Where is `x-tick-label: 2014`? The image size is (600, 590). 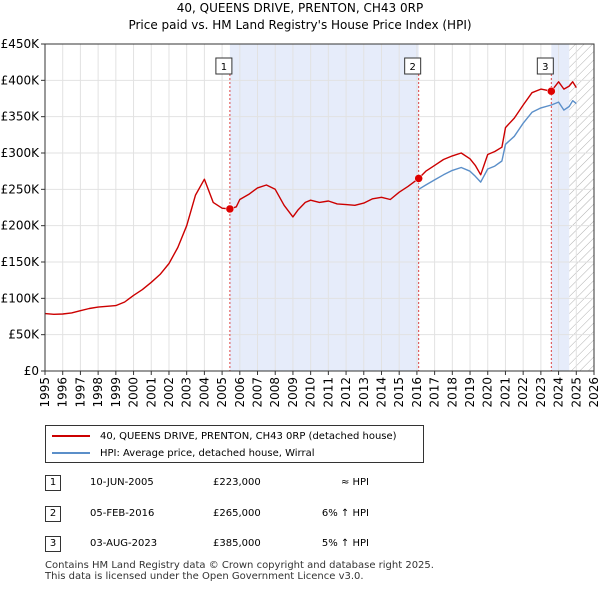 x-tick-label: 2014 is located at coordinates (381, 392).